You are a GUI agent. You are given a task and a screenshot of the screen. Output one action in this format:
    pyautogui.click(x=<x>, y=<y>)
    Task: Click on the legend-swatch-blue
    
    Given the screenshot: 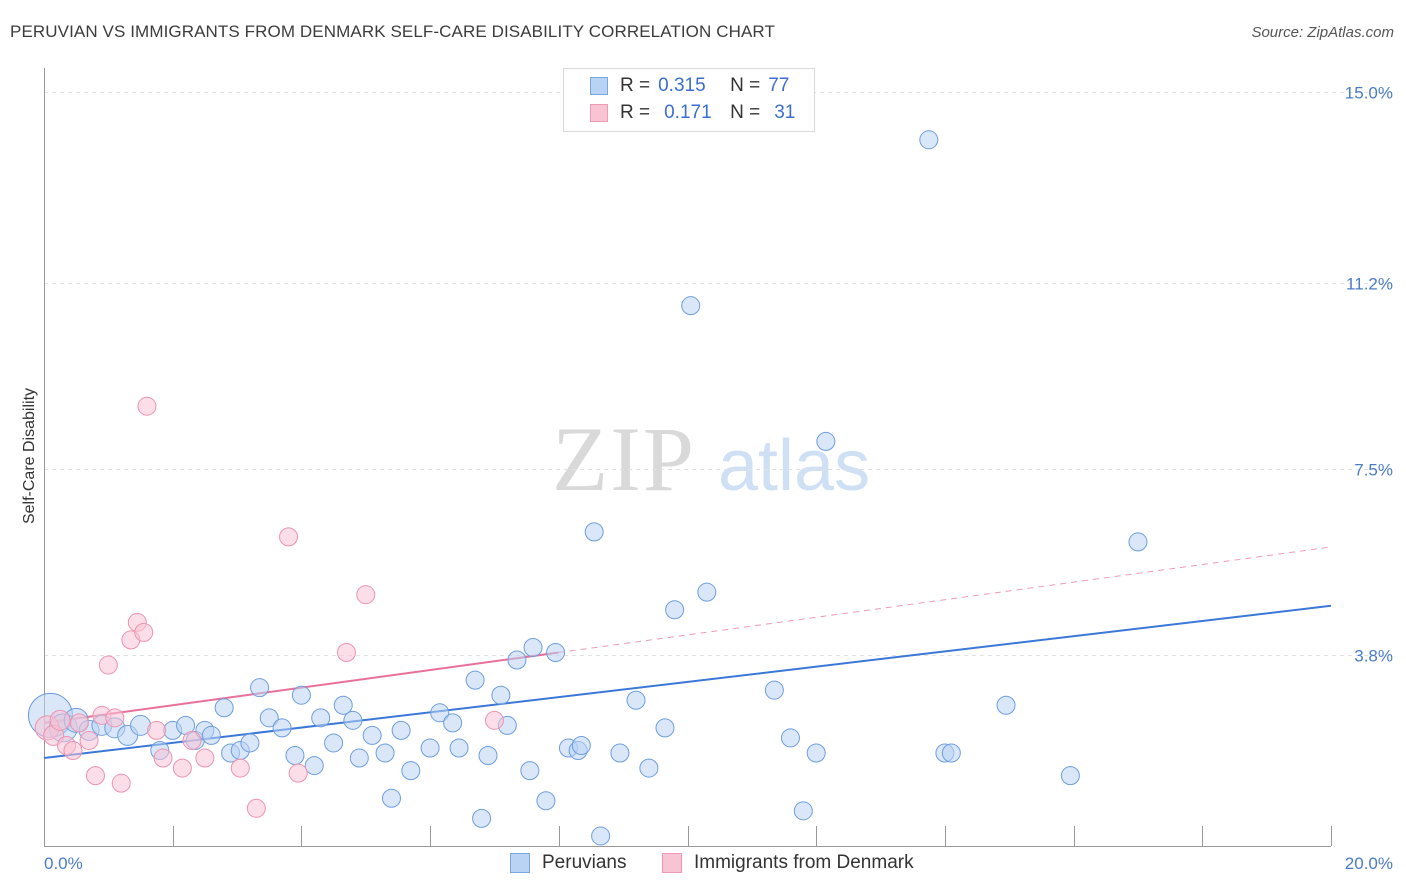 What is the action you would take?
    pyautogui.click(x=599, y=86)
    